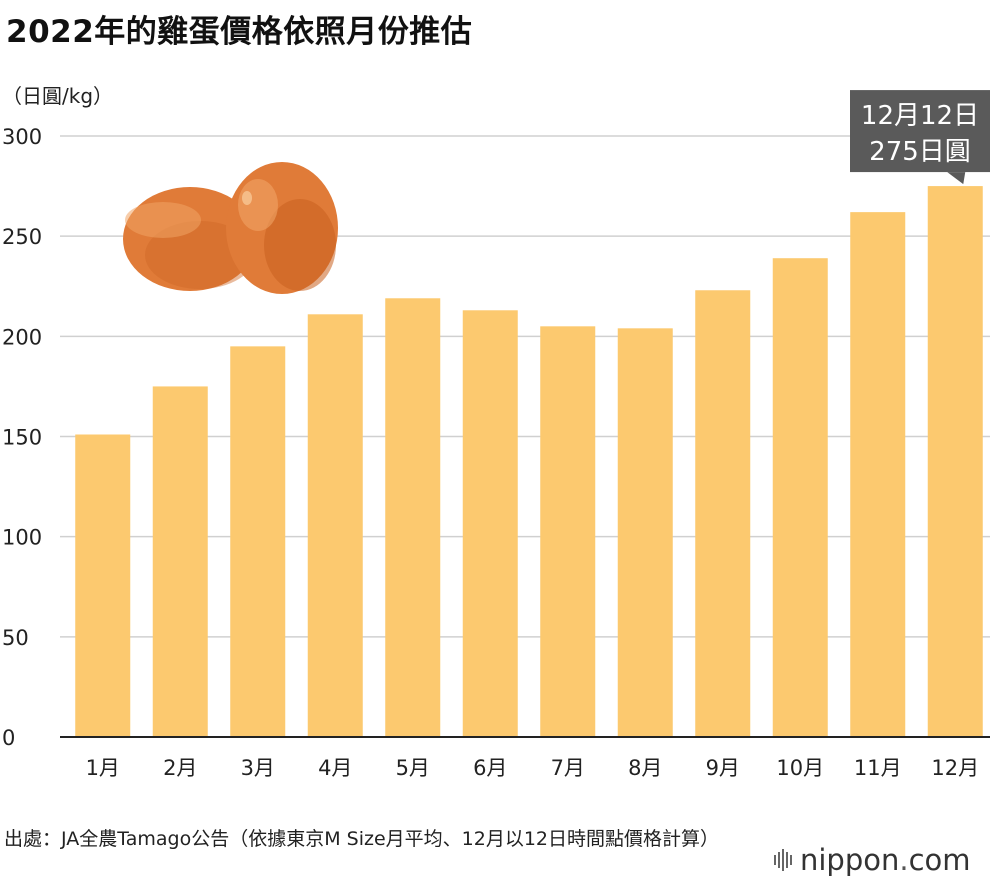 The width and height of the screenshot is (1000, 888). I want to click on y-axis-unit-label: （日圓/kg）, so click(58, 96).